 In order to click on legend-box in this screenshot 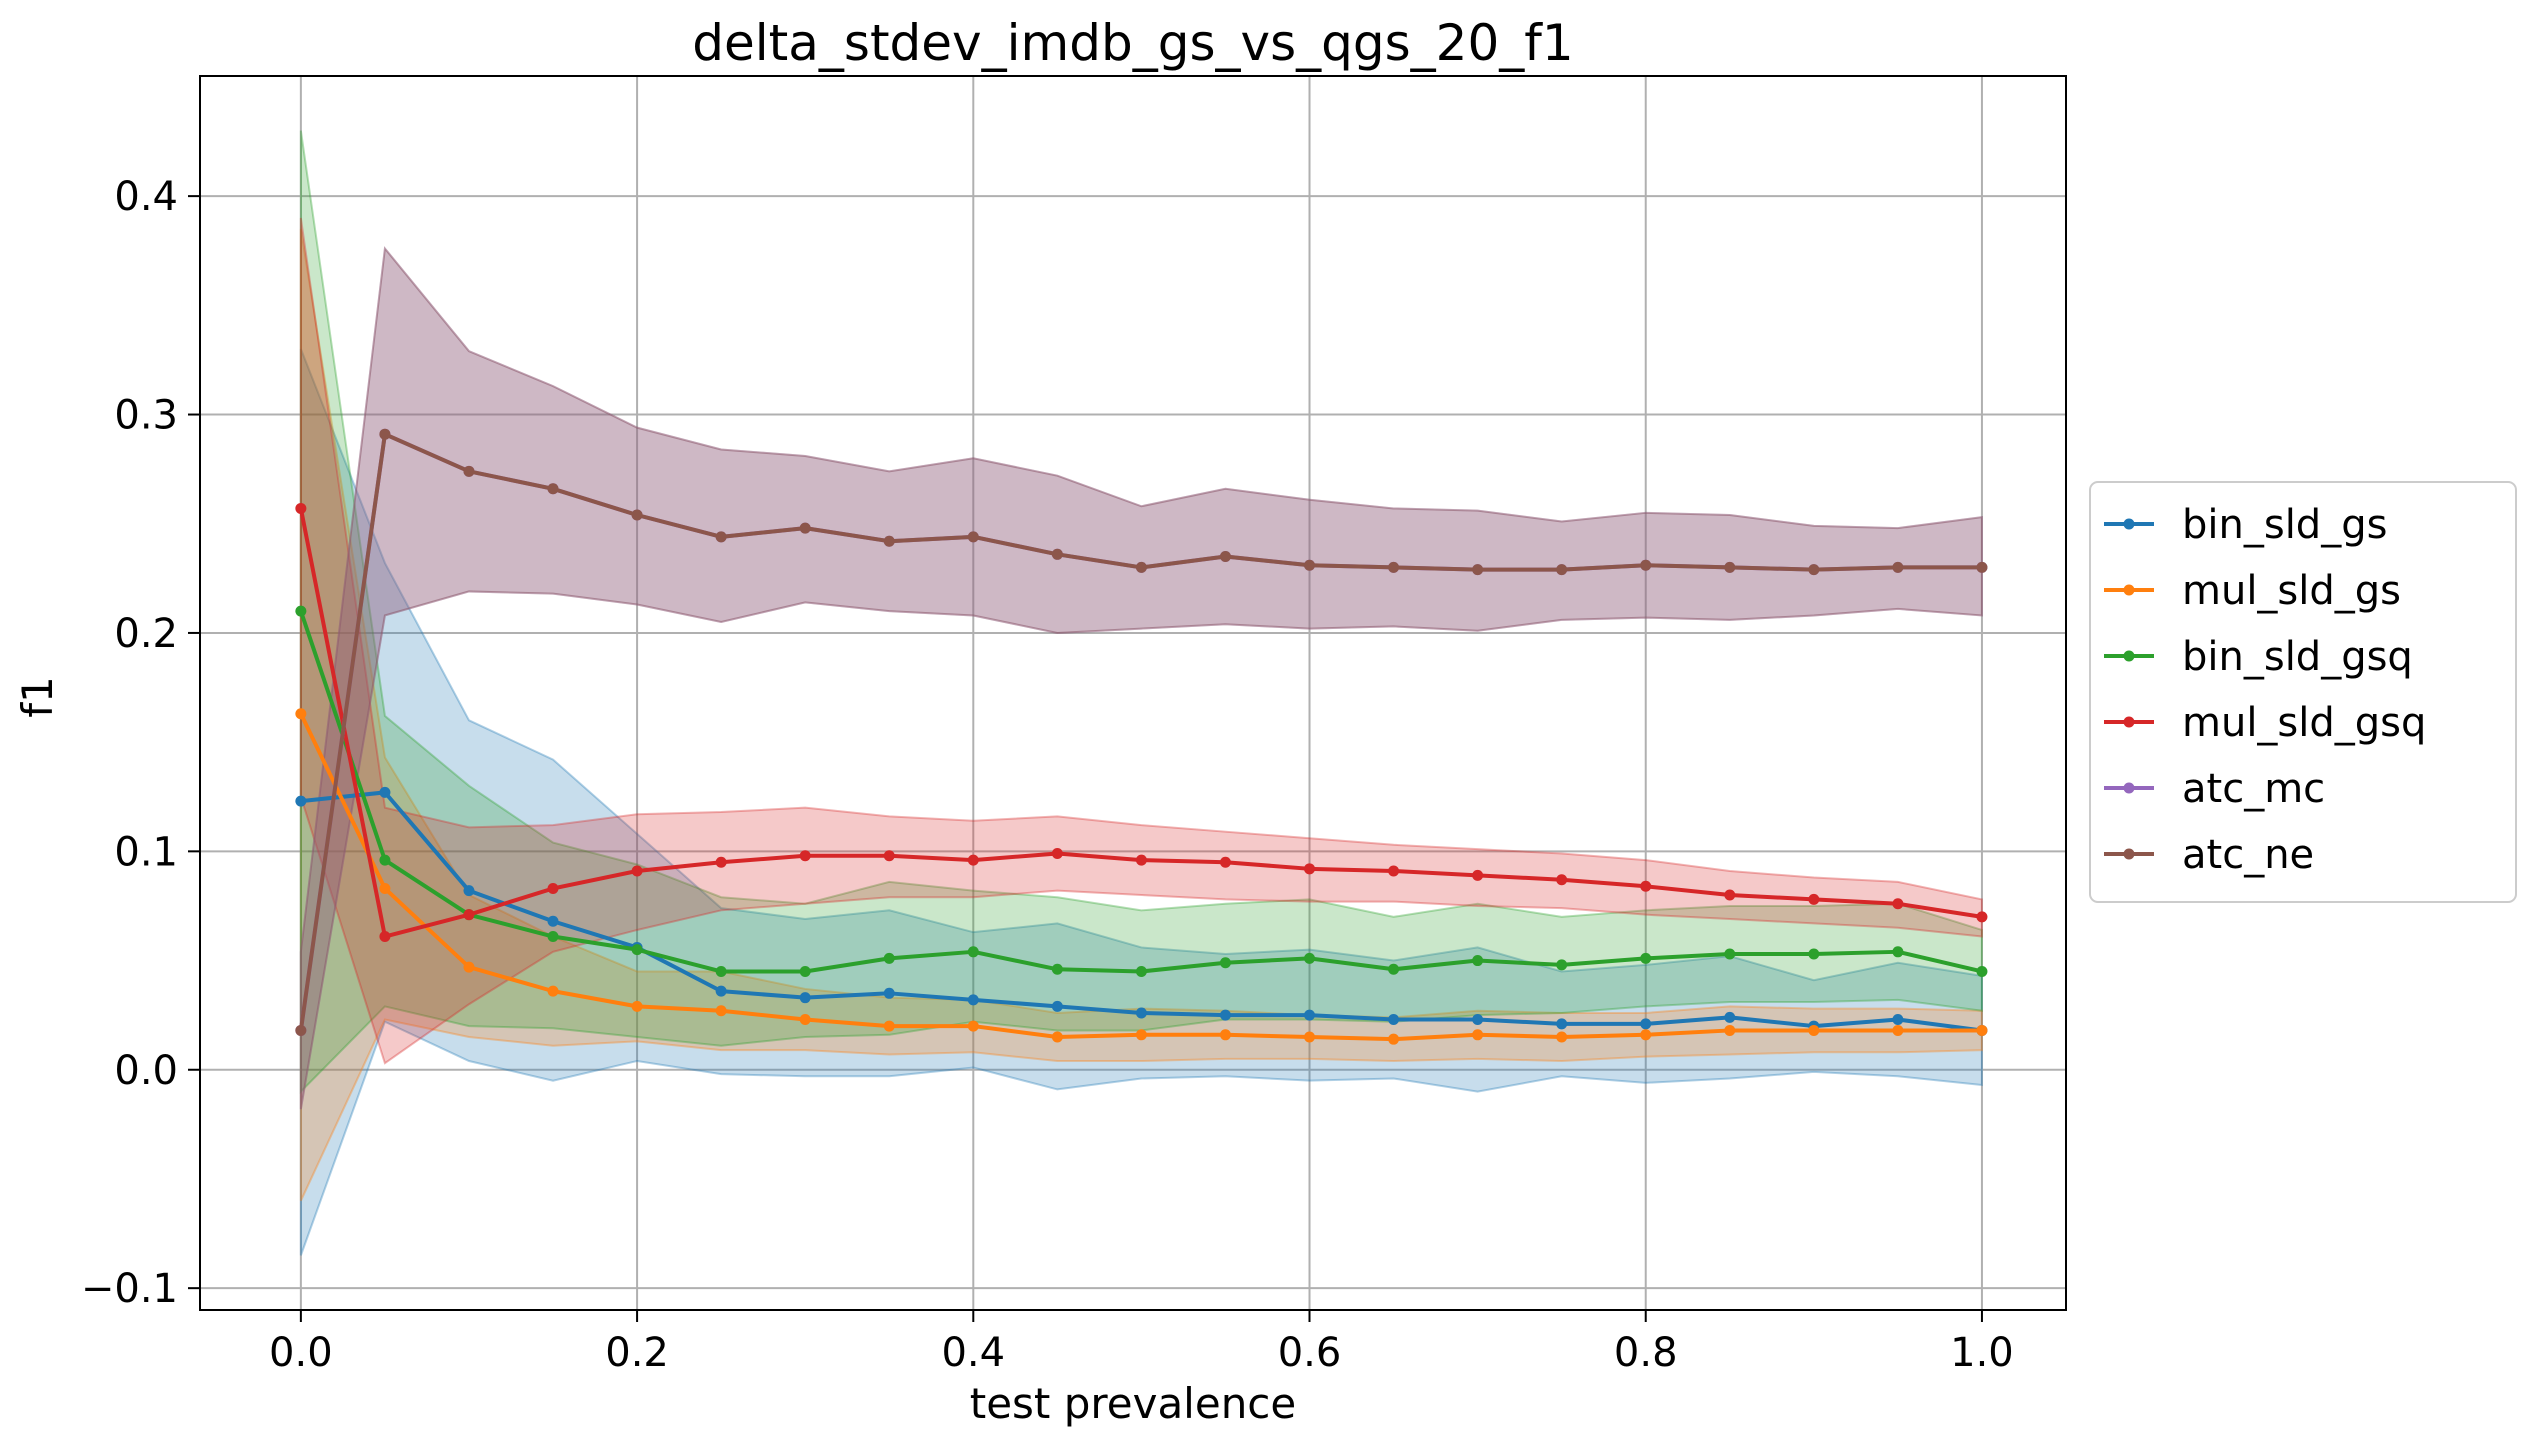, I will do `click(2303, 692)`.